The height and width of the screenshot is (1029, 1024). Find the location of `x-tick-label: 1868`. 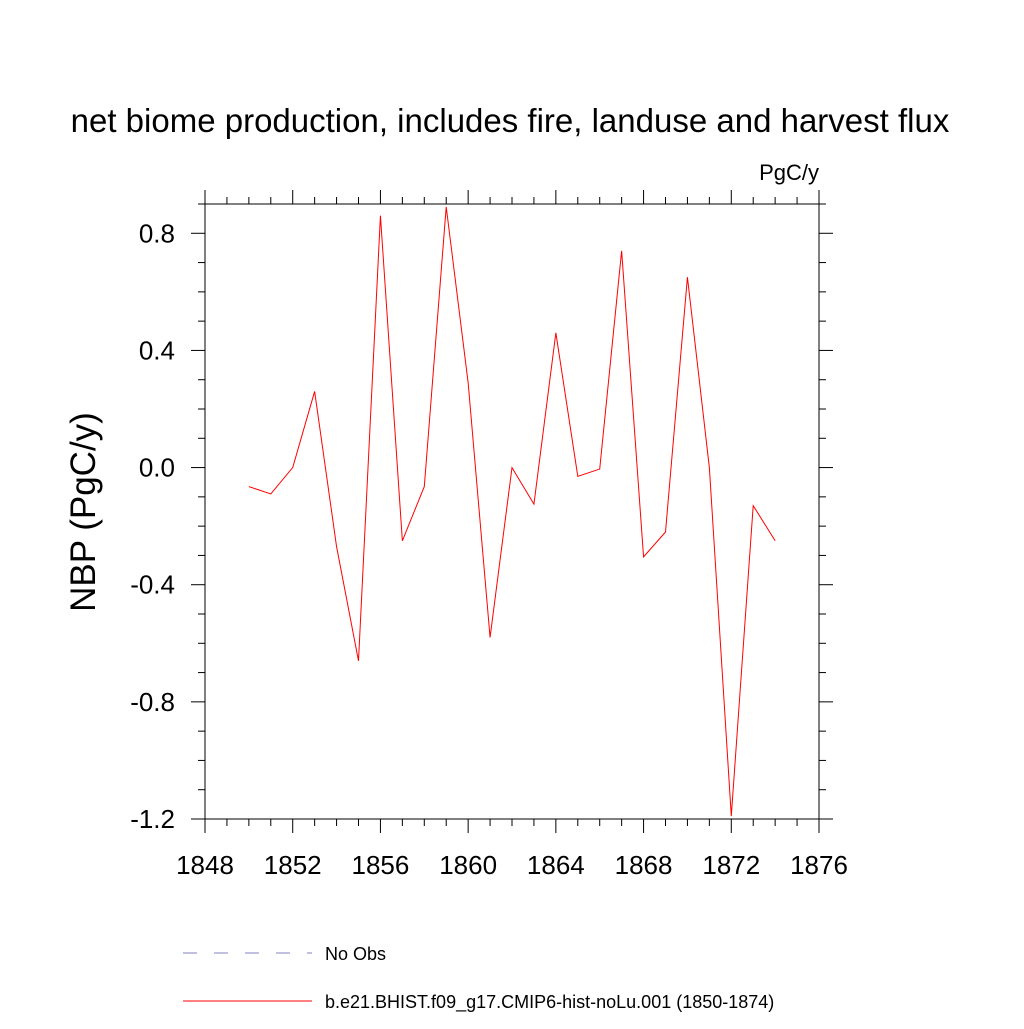

x-tick-label: 1868 is located at coordinates (644, 865).